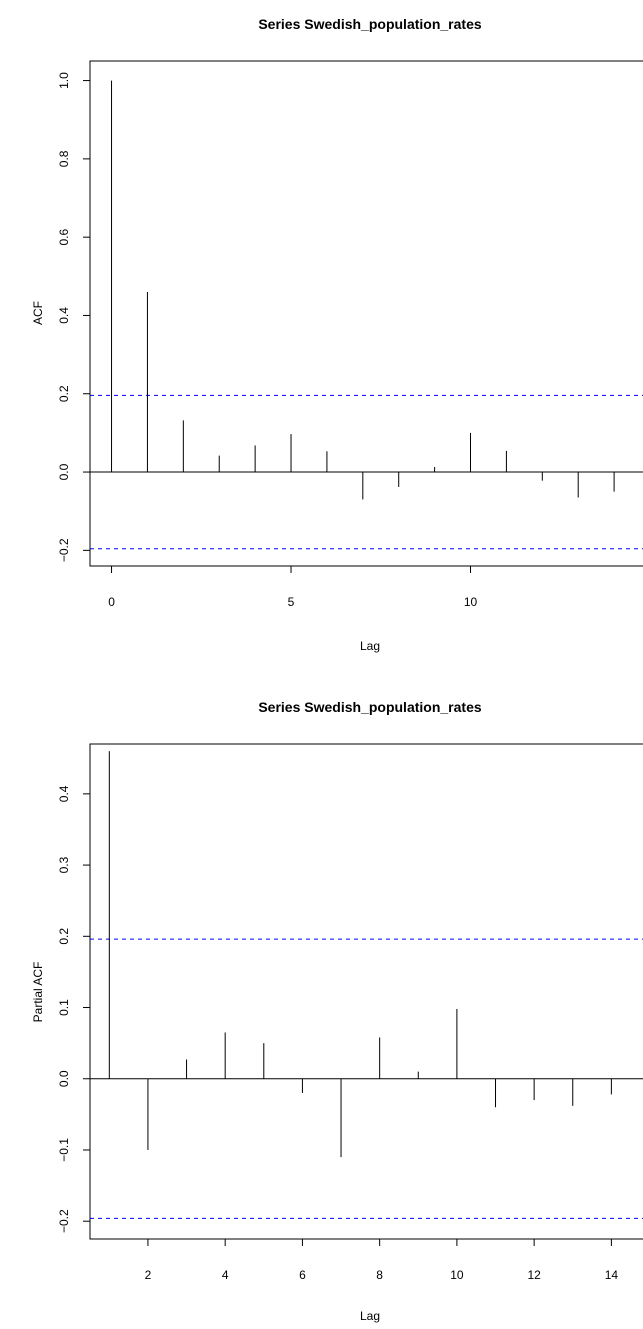  I want to click on y-tick-label: 0.8, so click(64, 158).